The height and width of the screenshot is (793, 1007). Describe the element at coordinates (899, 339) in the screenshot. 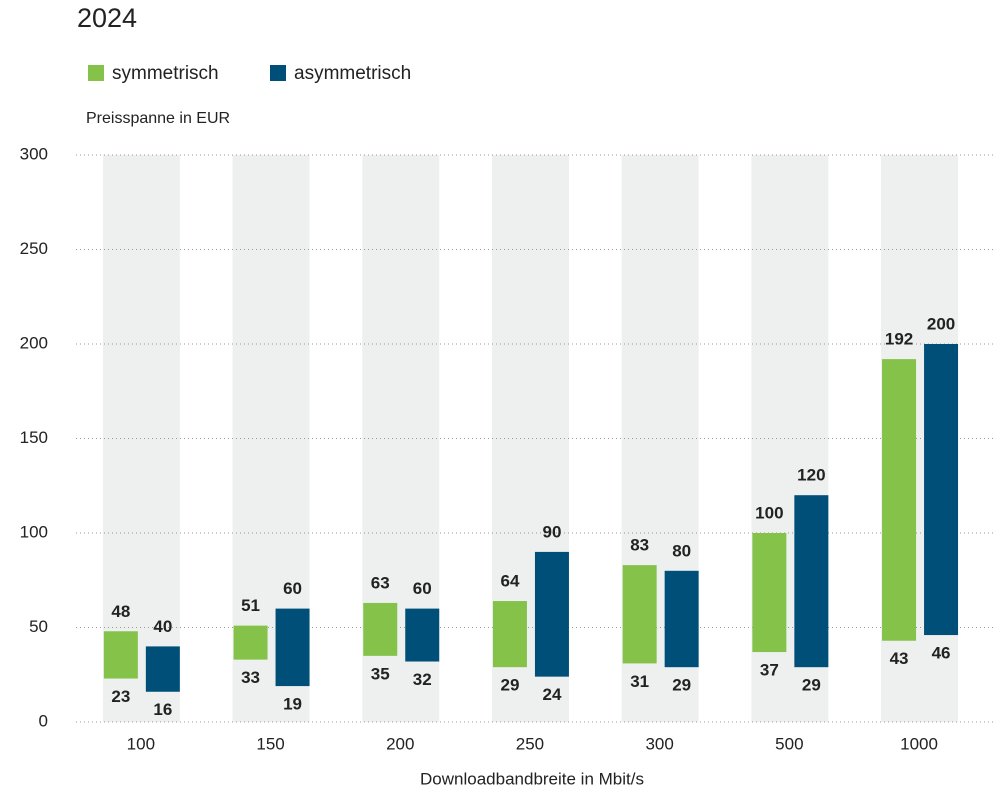

I see `value-label: 192` at that location.